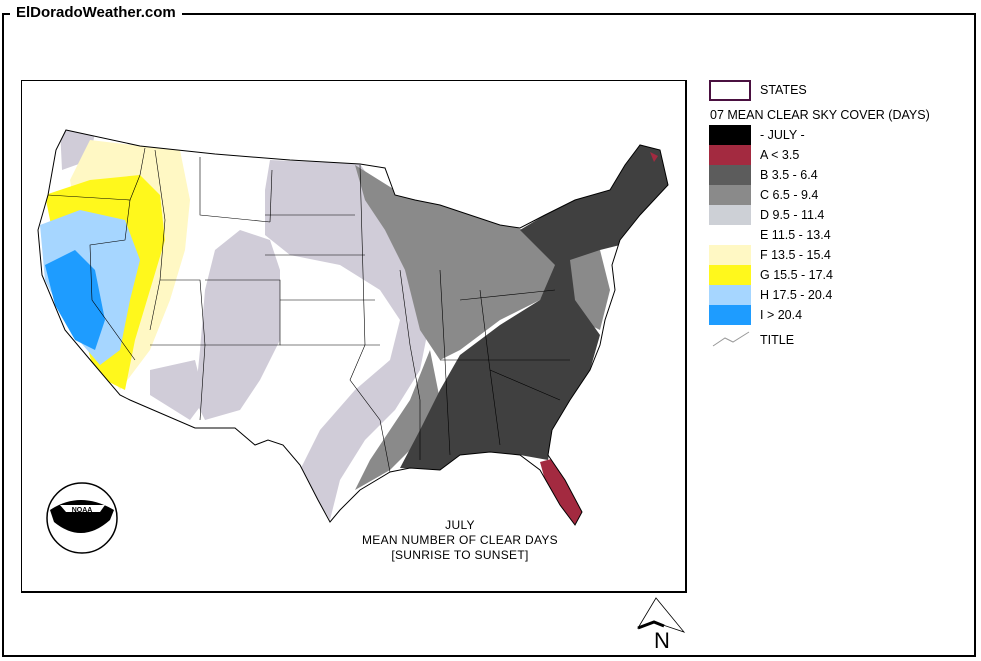 This screenshot has height=661, width=981. I want to click on legend-item: - JULY -, so click(838, 135).